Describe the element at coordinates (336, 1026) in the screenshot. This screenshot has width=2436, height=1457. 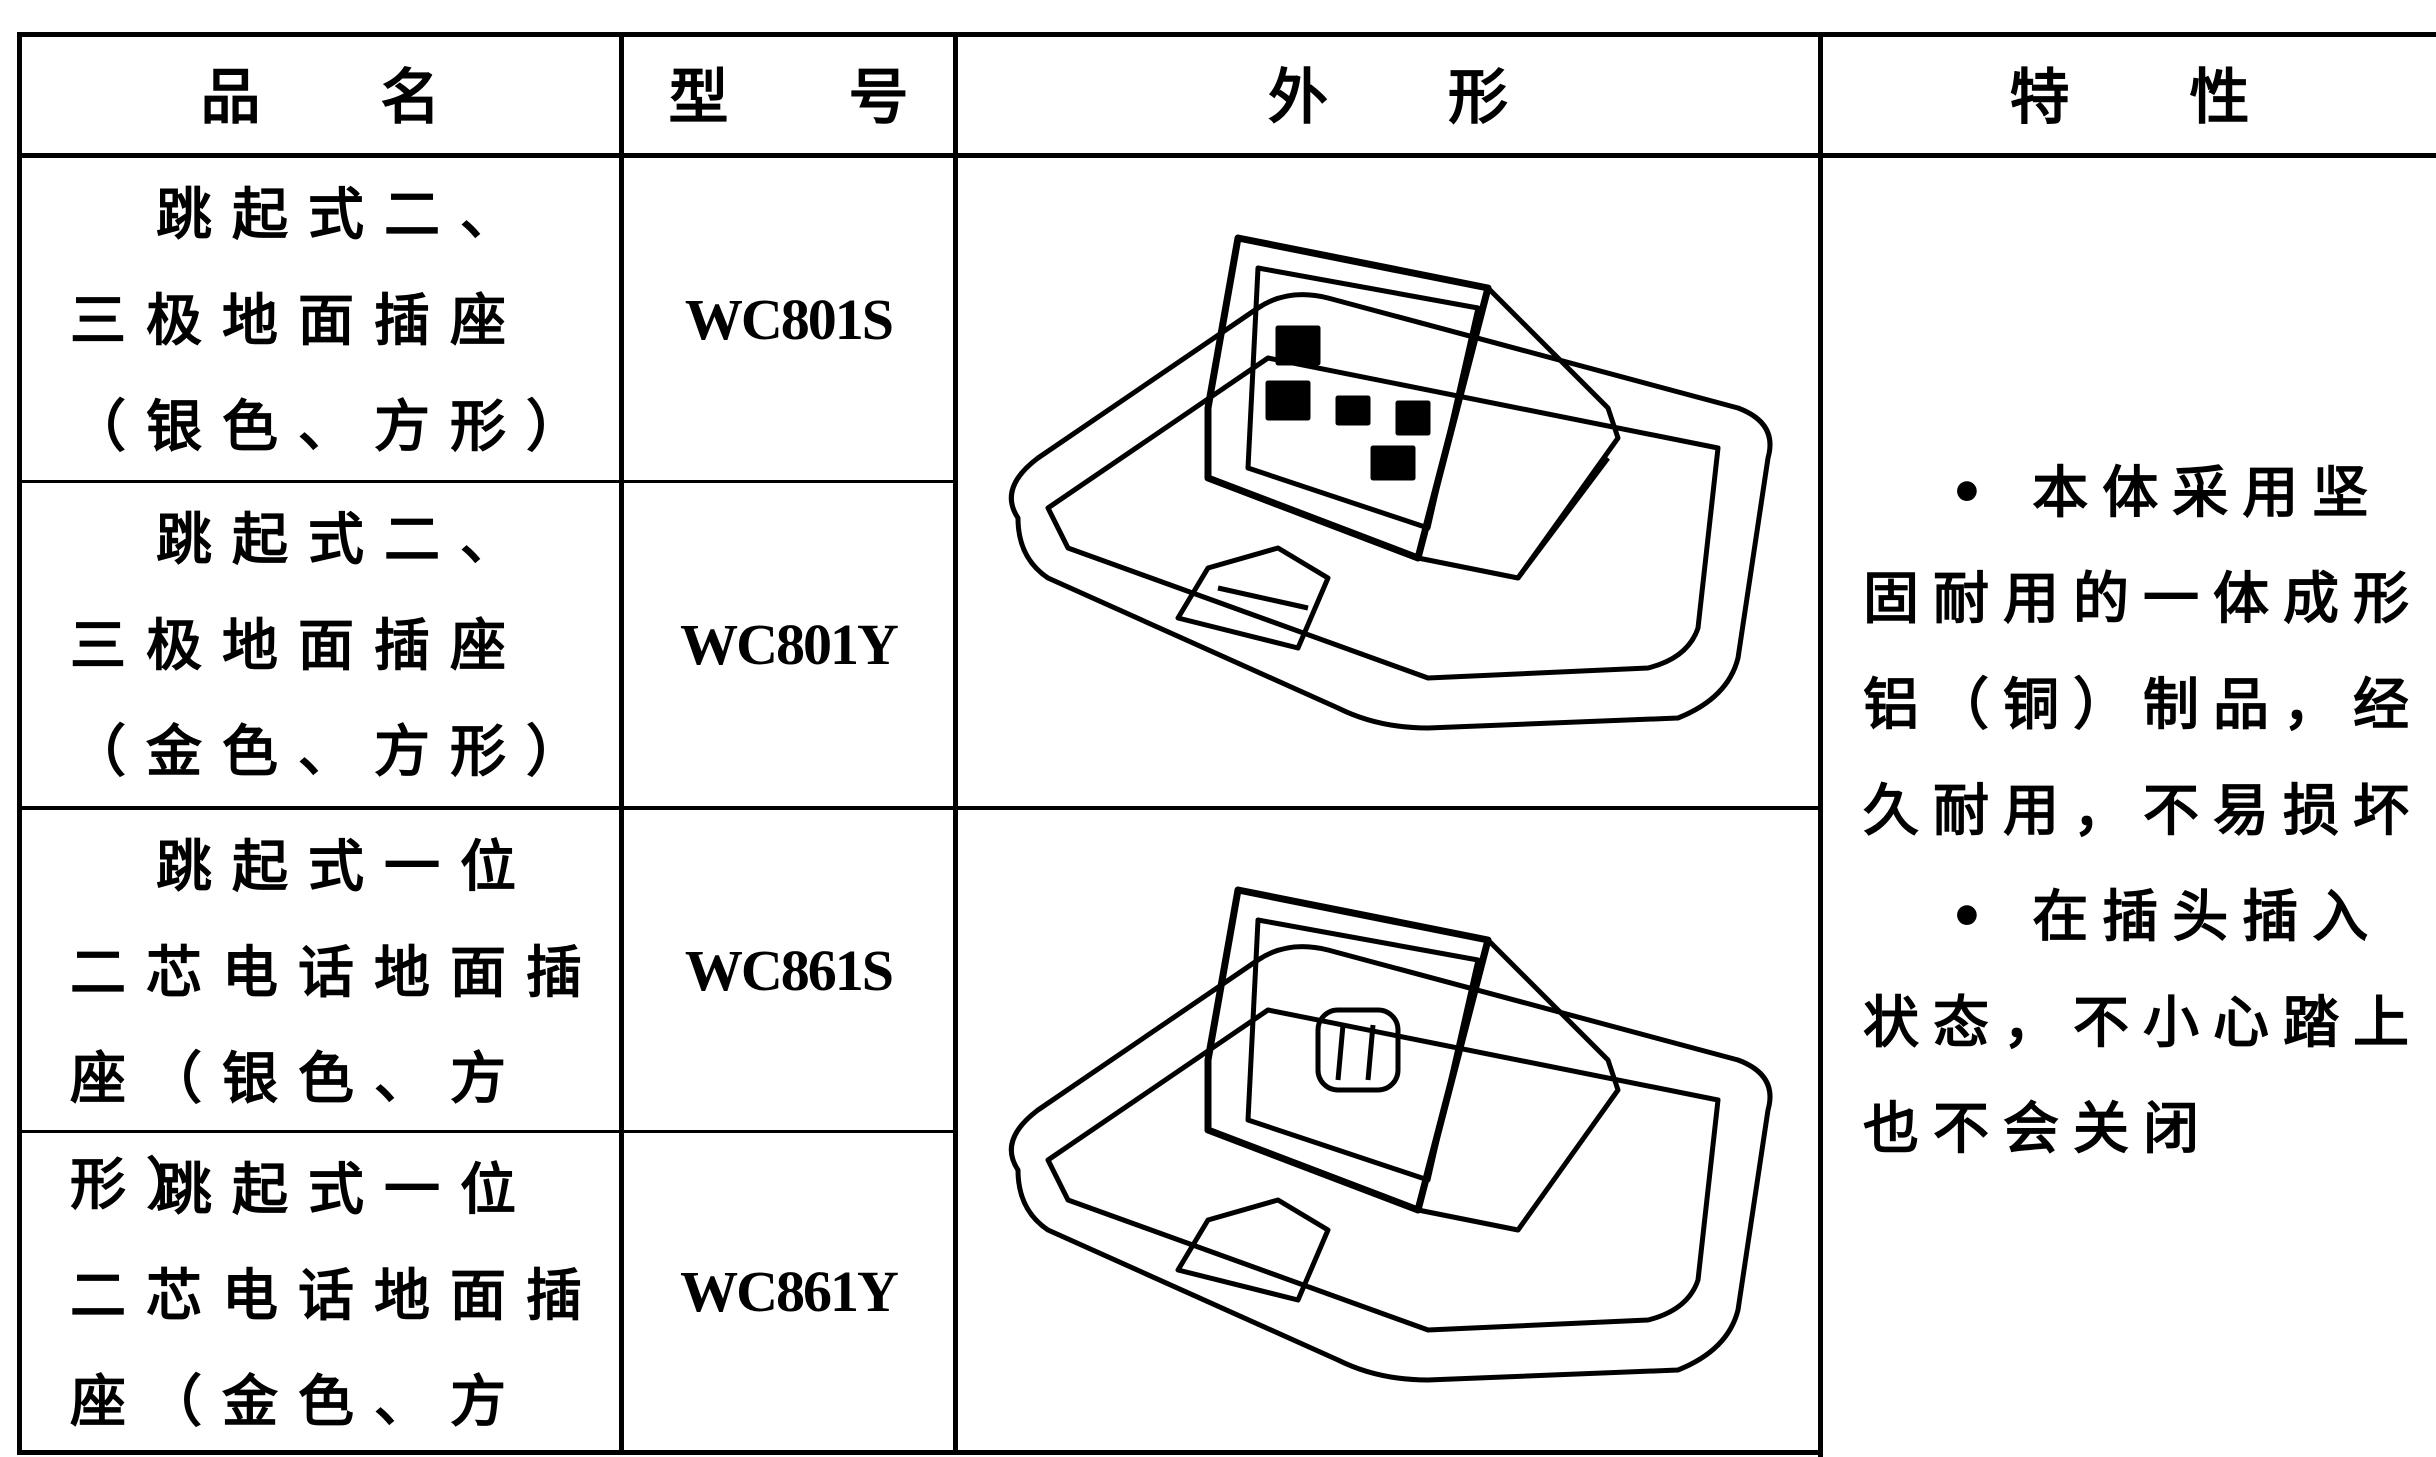
I see `product-name: 跳起式一位二芯电话地面插座（银色、方形）` at that location.